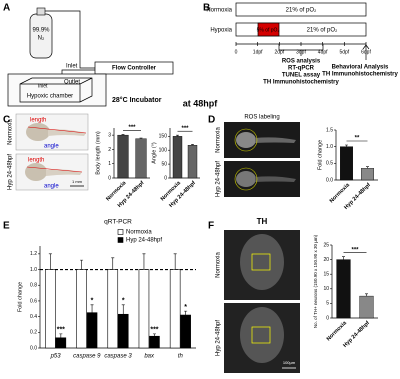  I want to click on y-tick-label: 3, so click(109, 135).